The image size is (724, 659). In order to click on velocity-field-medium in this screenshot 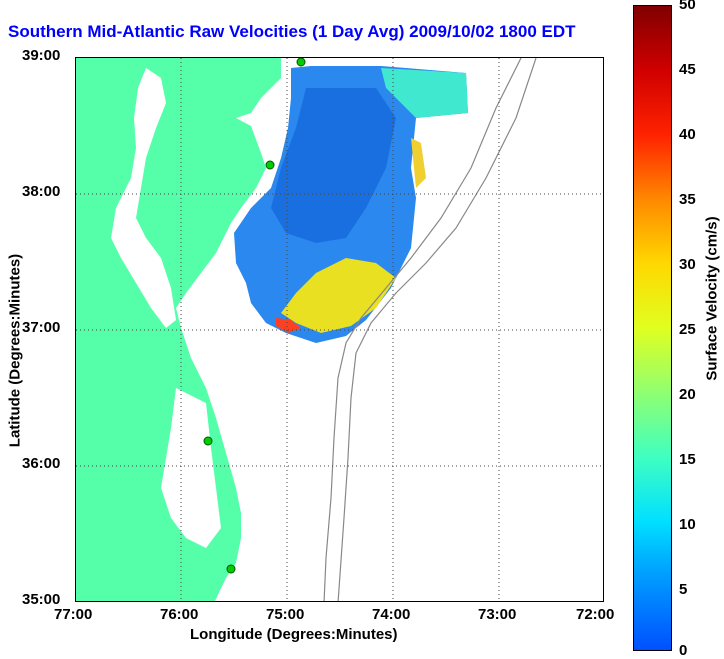, I will do `click(424, 93)`.